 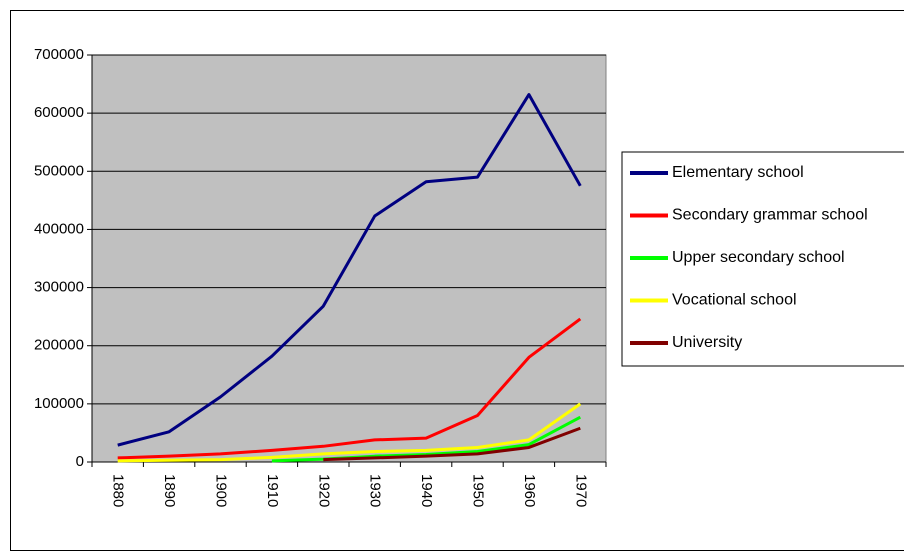 What do you see at coordinates (323, 490) in the screenshot?
I see `x-tick-label: 1920` at bounding box center [323, 490].